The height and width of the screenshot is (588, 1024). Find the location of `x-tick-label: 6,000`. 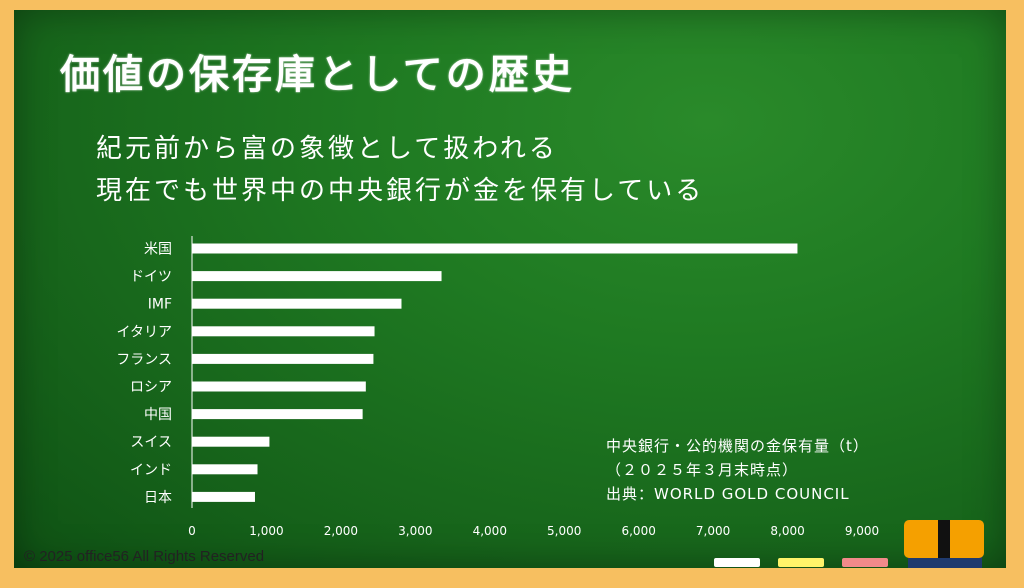

x-tick-label: 6,000 is located at coordinates (638, 531).